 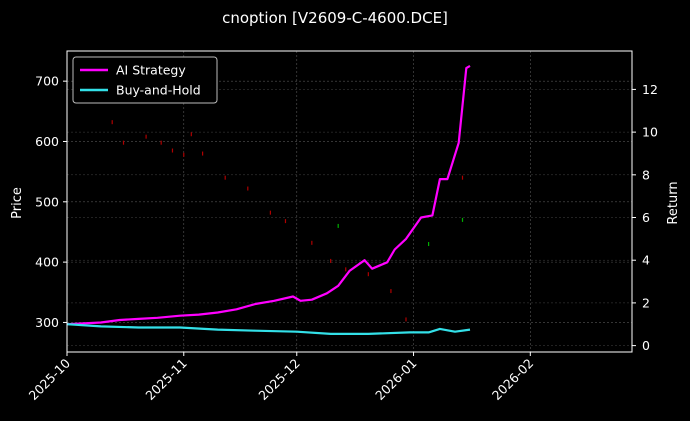 What do you see at coordinates (646, 260) in the screenshot?
I see `y2-tick-label: 4` at bounding box center [646, 260].